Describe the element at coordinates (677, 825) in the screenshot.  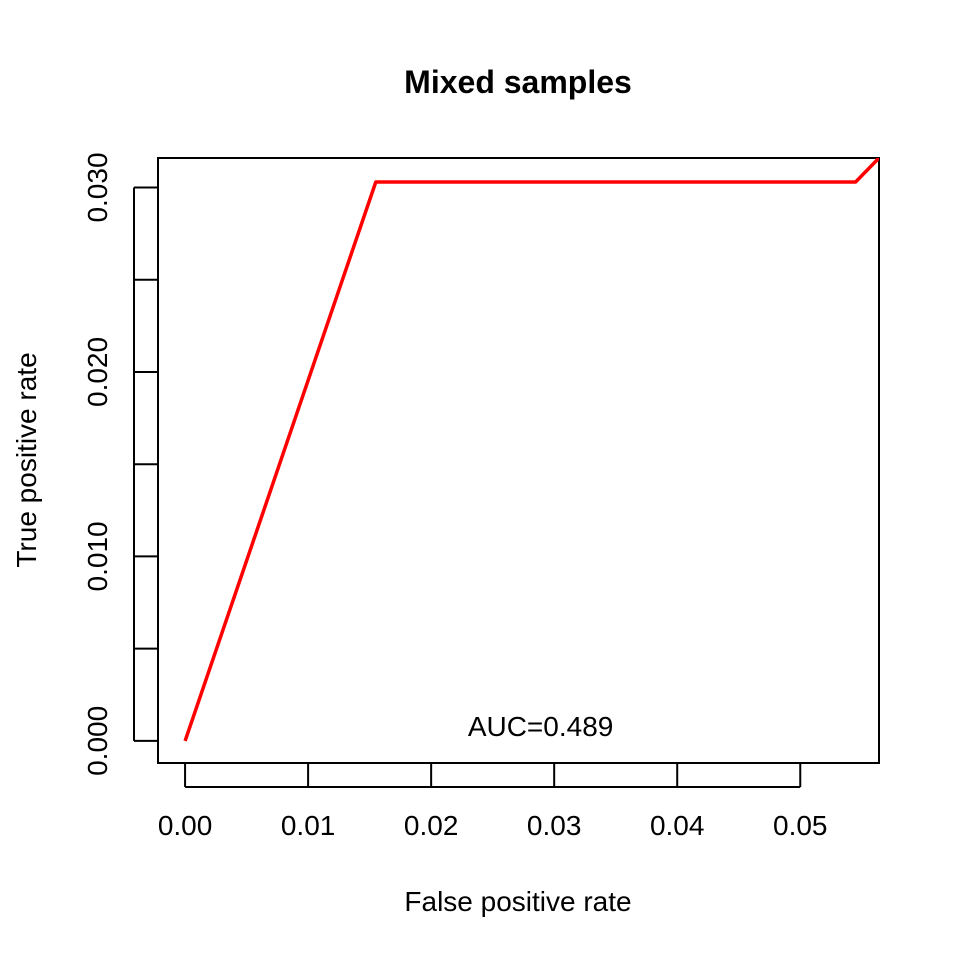
I see `x-tick-label: 0.04` at that location.